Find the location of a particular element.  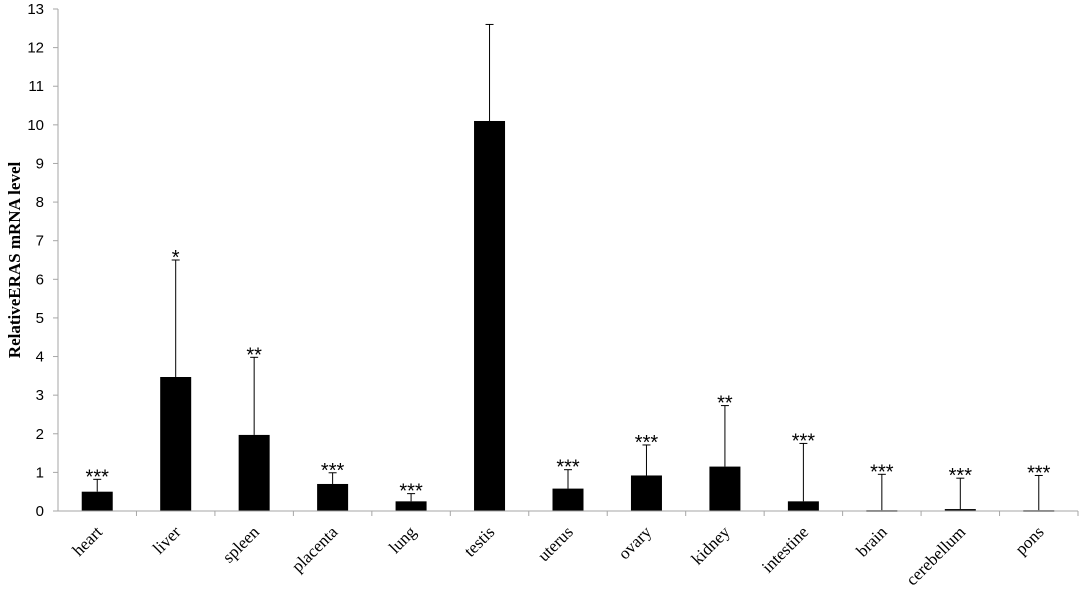

bar-placenta is located at coordinates (333, 497).